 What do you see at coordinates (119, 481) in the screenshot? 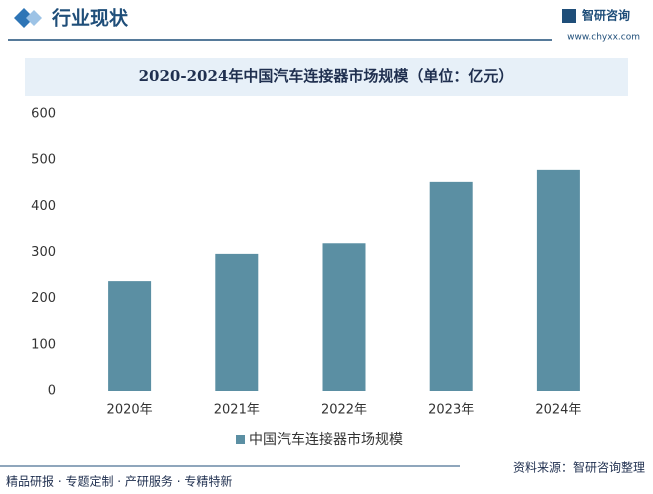
I see `footer-left: 精品研报 · 专题定制 · 产研服务 · 专精特新` at bounding box center [119, 481].